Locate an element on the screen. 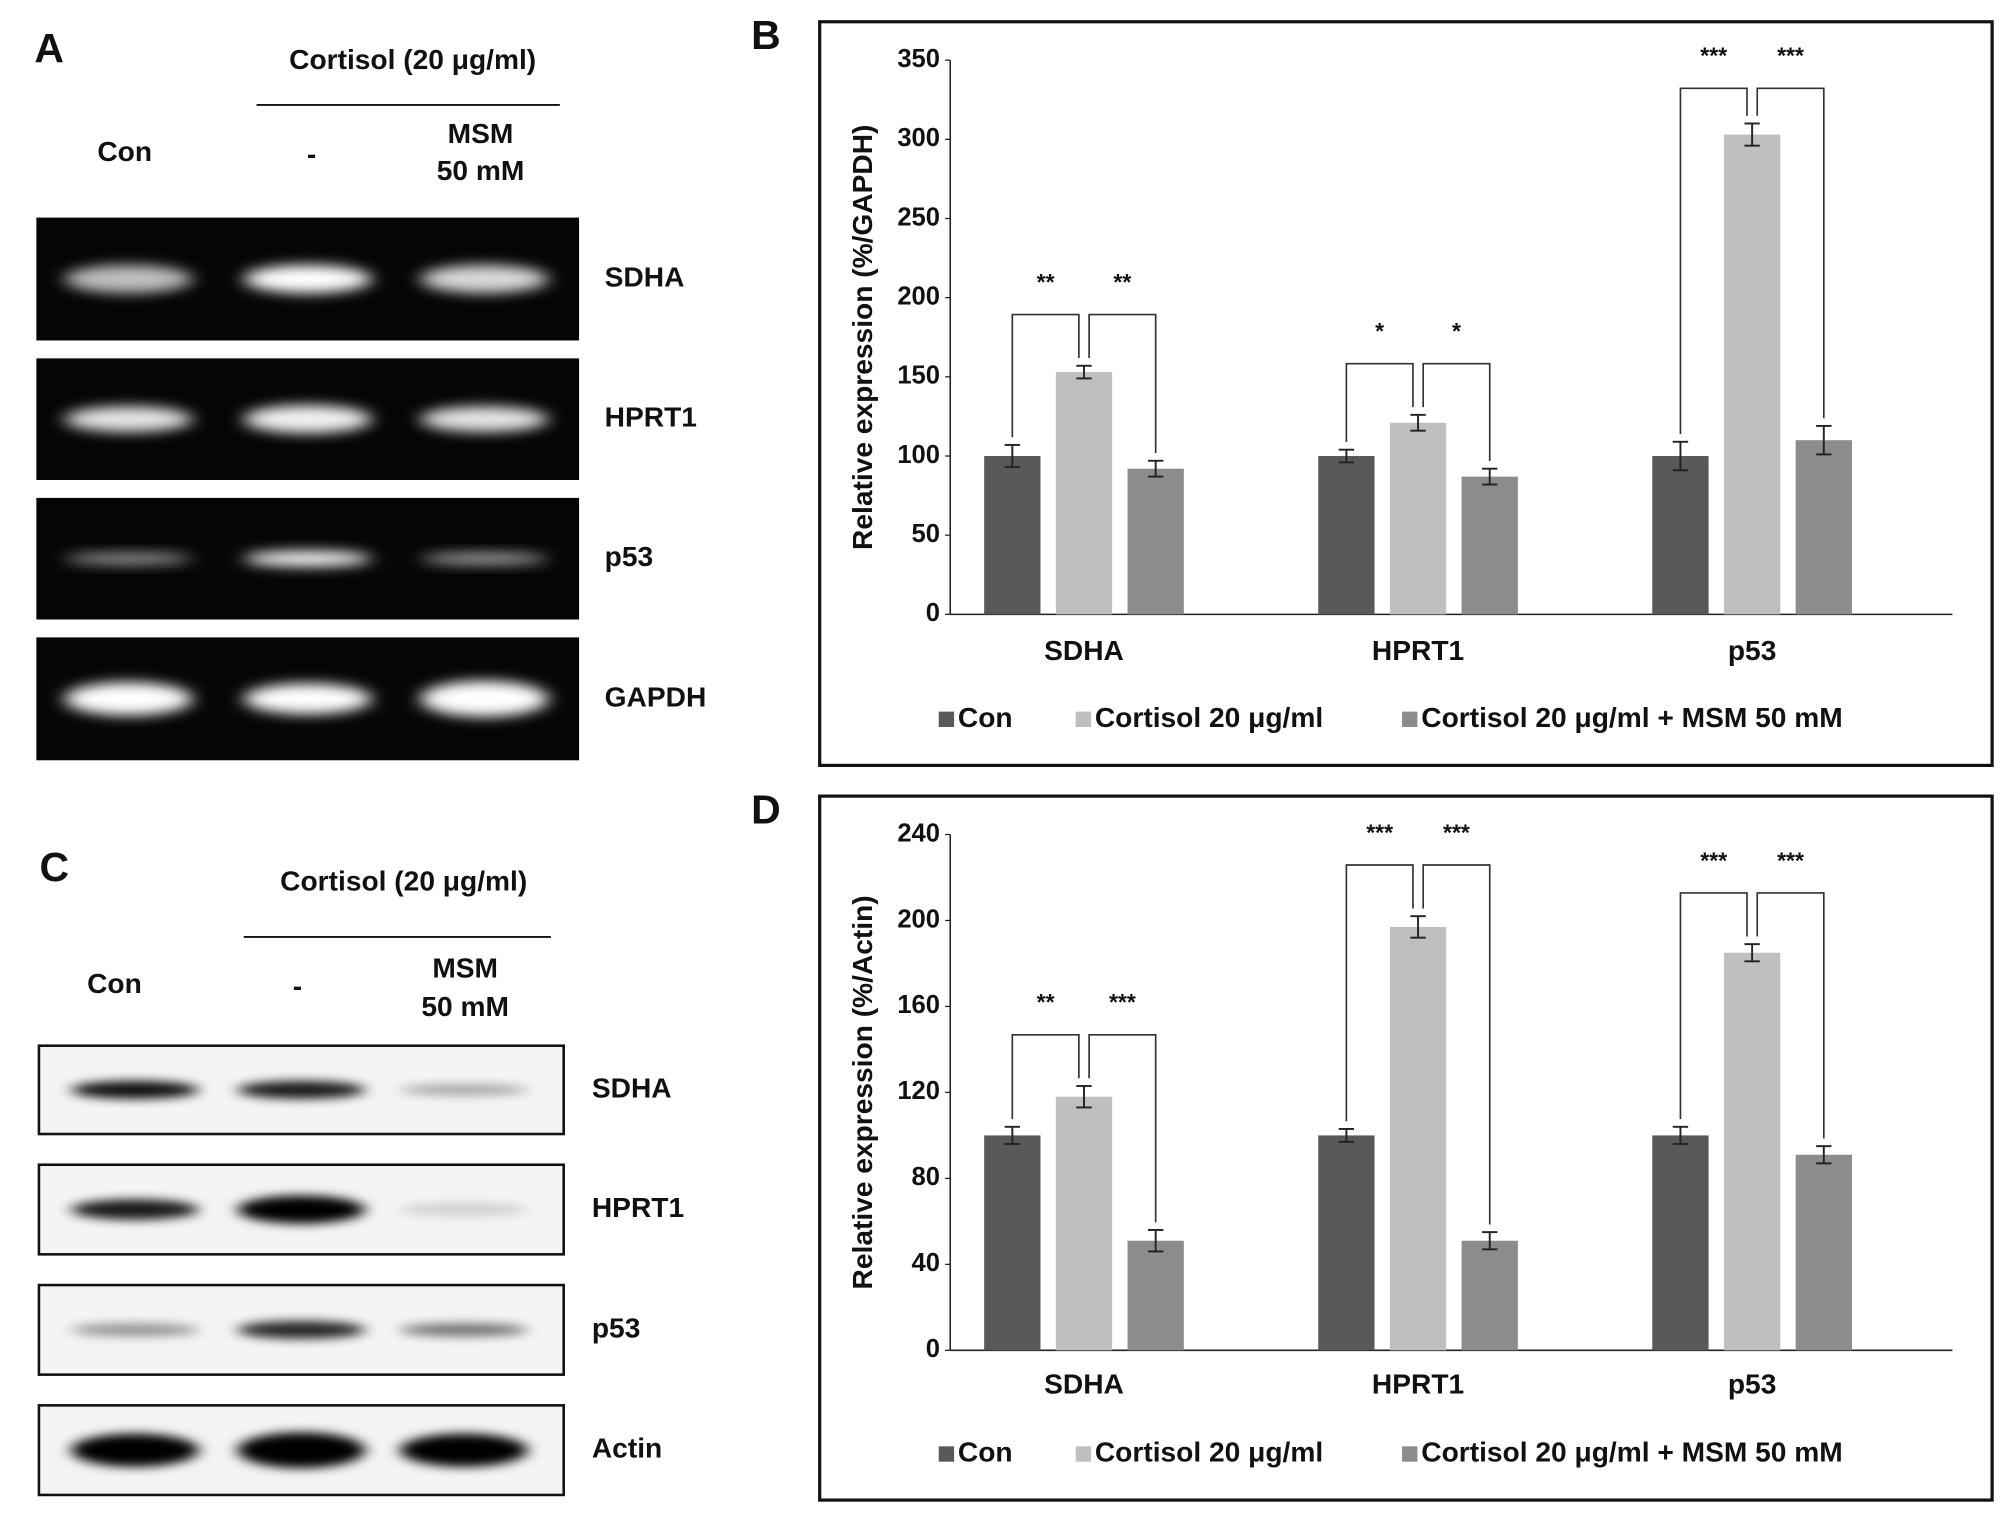 The image size is (2008, 1518). legend-label: Con is located at coordinates (985, 1451).